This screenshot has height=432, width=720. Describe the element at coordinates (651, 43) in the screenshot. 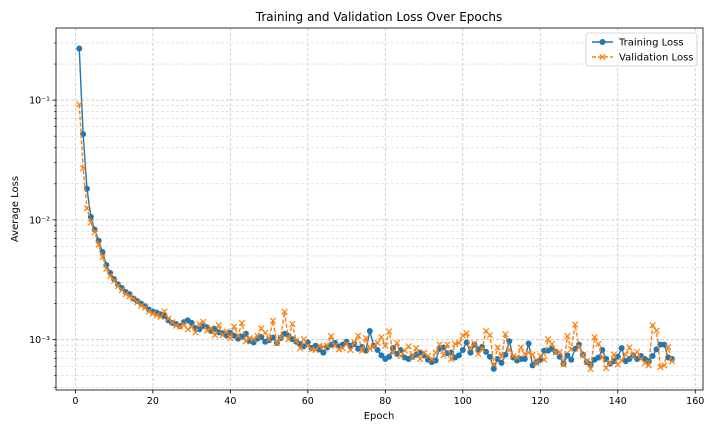

I see `legend-entry-label: Training Loss` at that location.